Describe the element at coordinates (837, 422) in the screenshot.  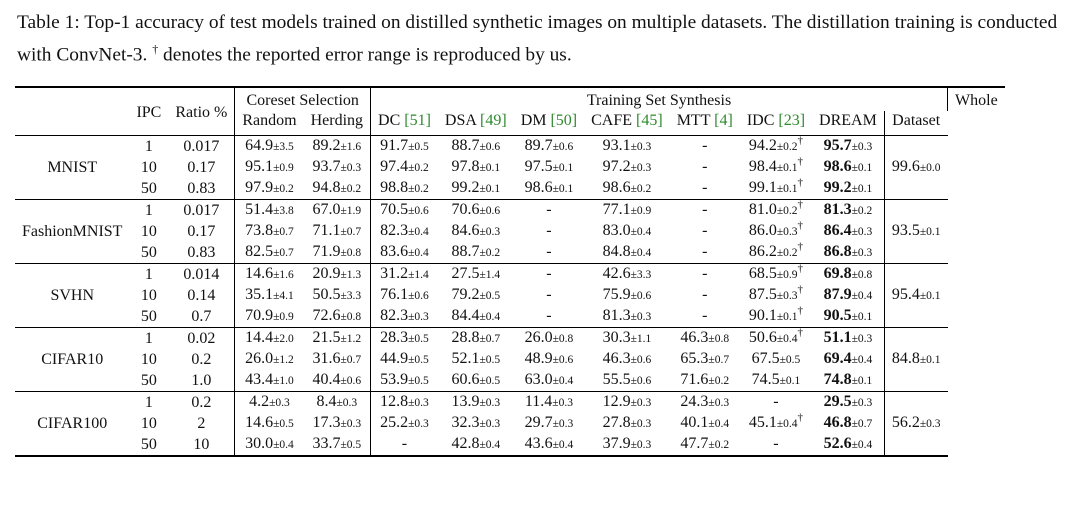
I see `accuracy-value: 46.8` at that location.